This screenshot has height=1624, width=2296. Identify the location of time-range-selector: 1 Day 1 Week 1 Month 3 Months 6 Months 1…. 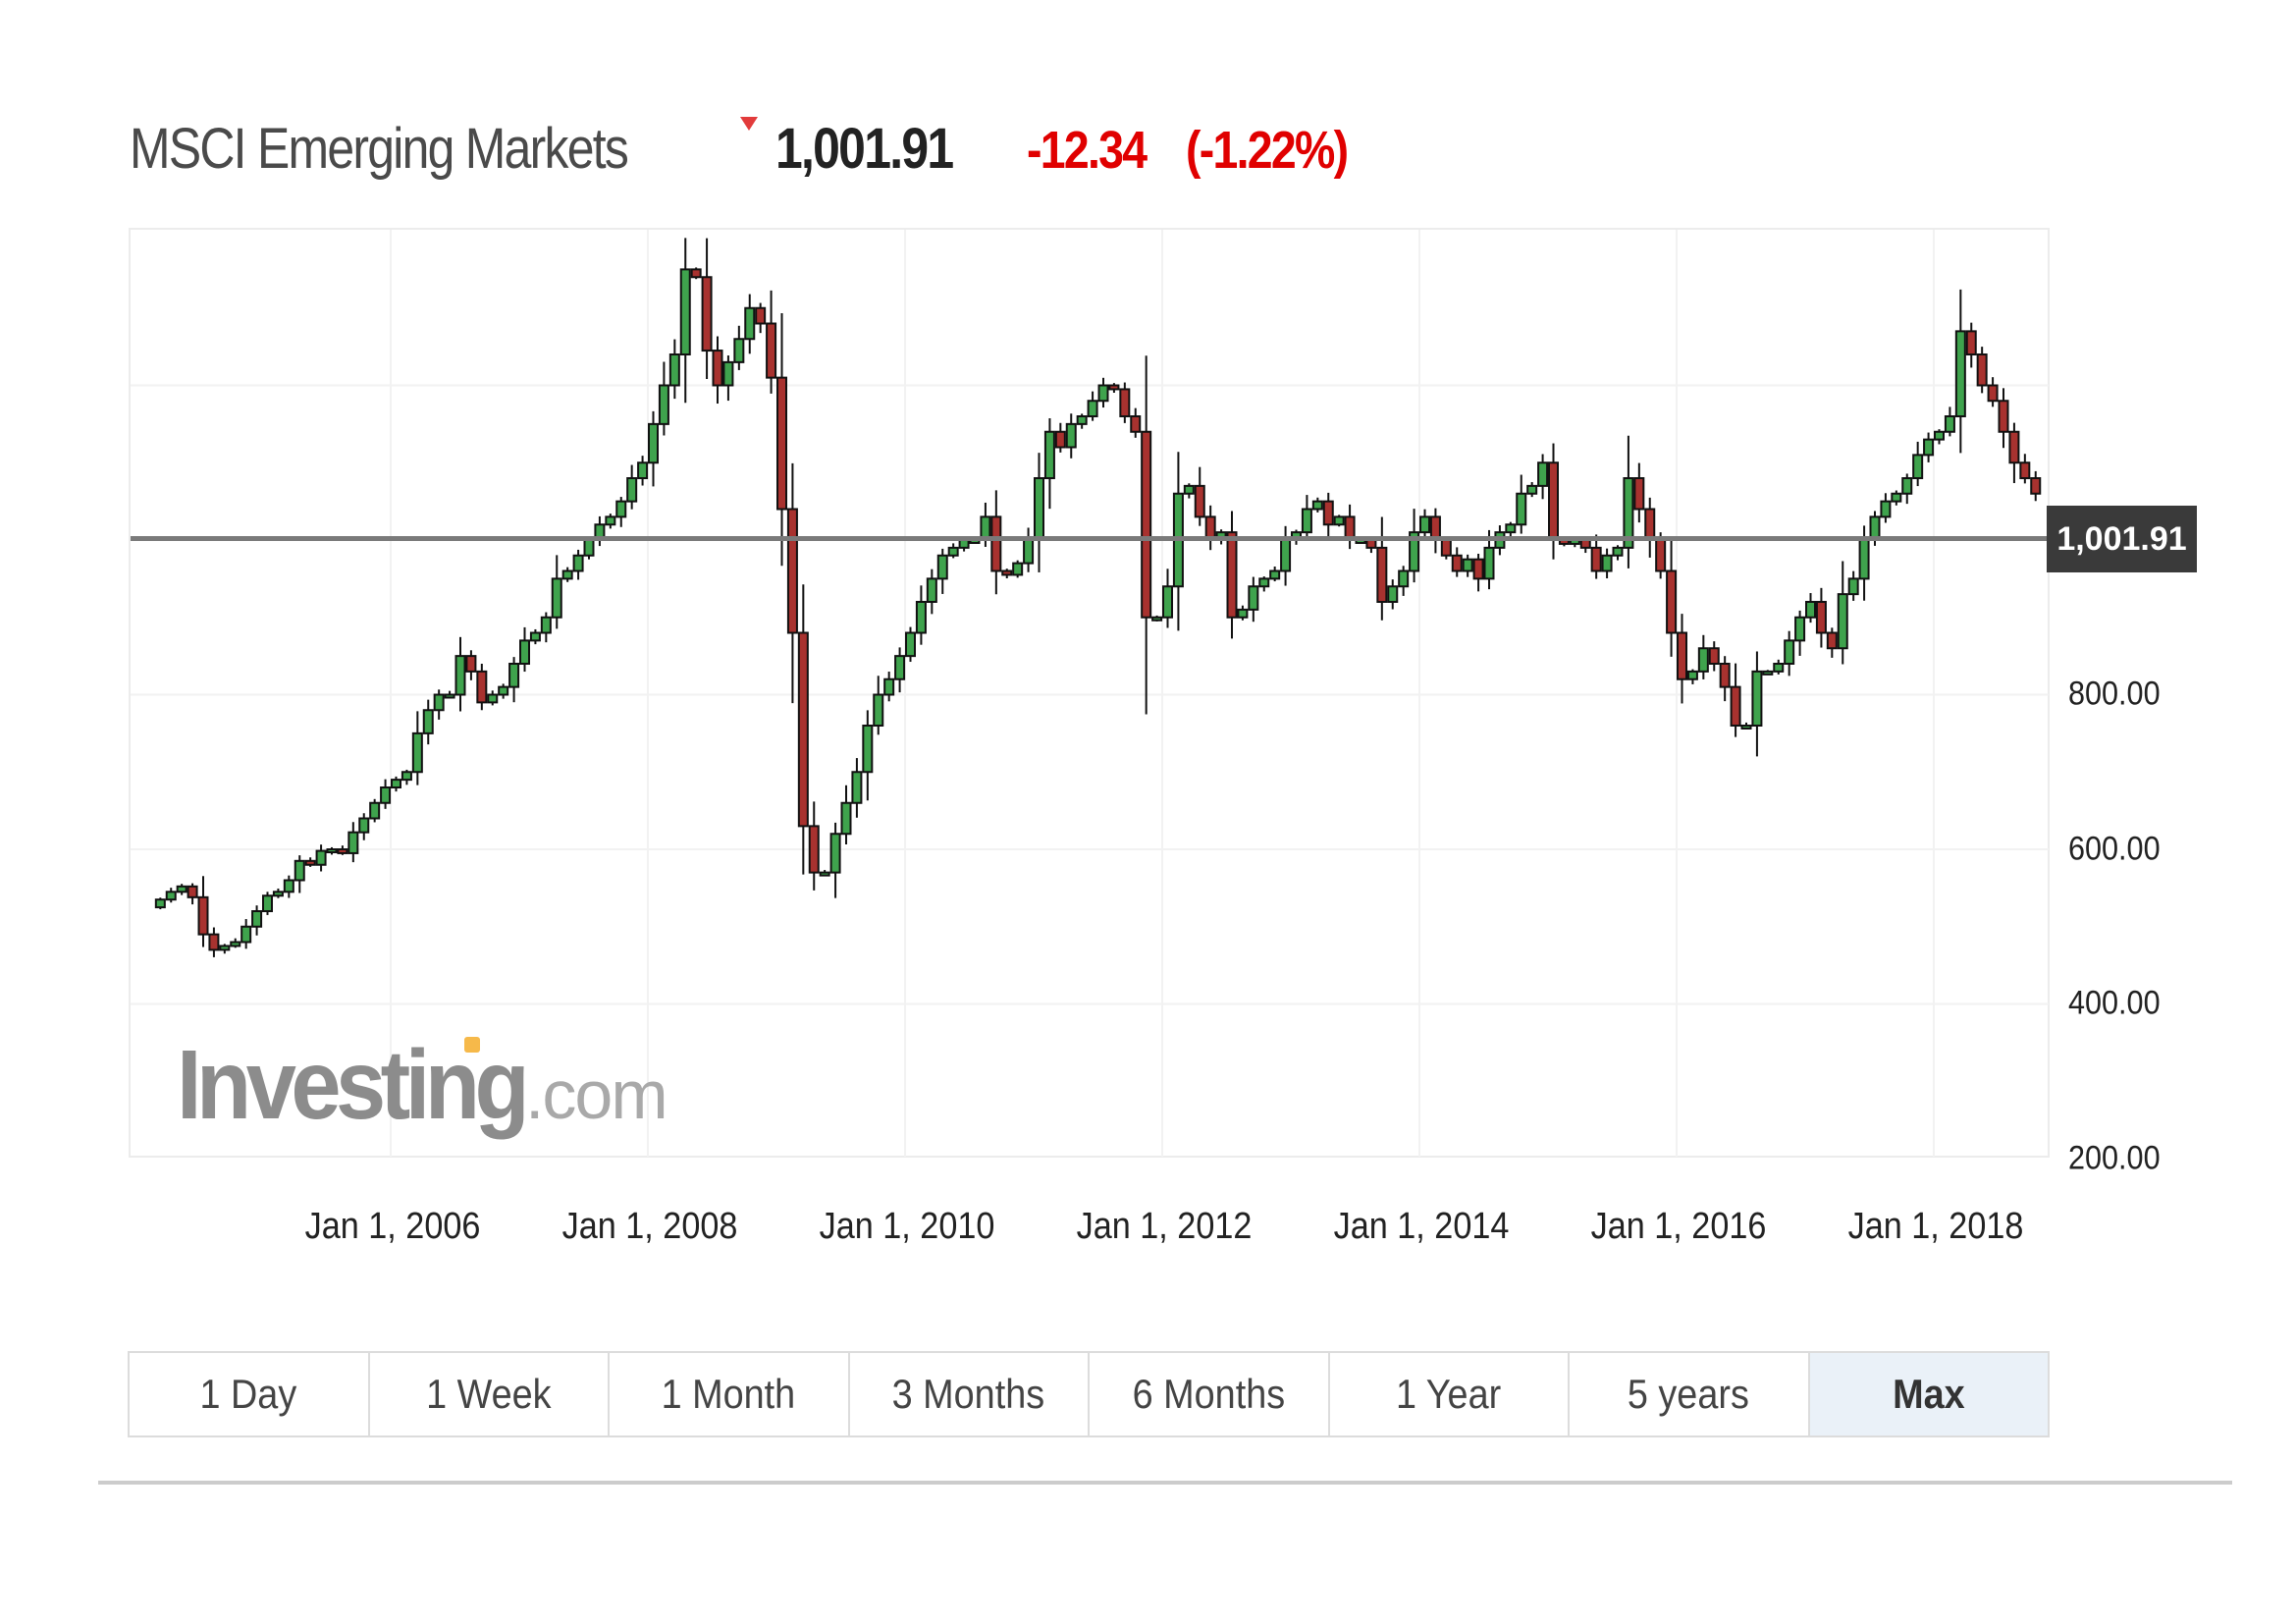
(1089, 1394).